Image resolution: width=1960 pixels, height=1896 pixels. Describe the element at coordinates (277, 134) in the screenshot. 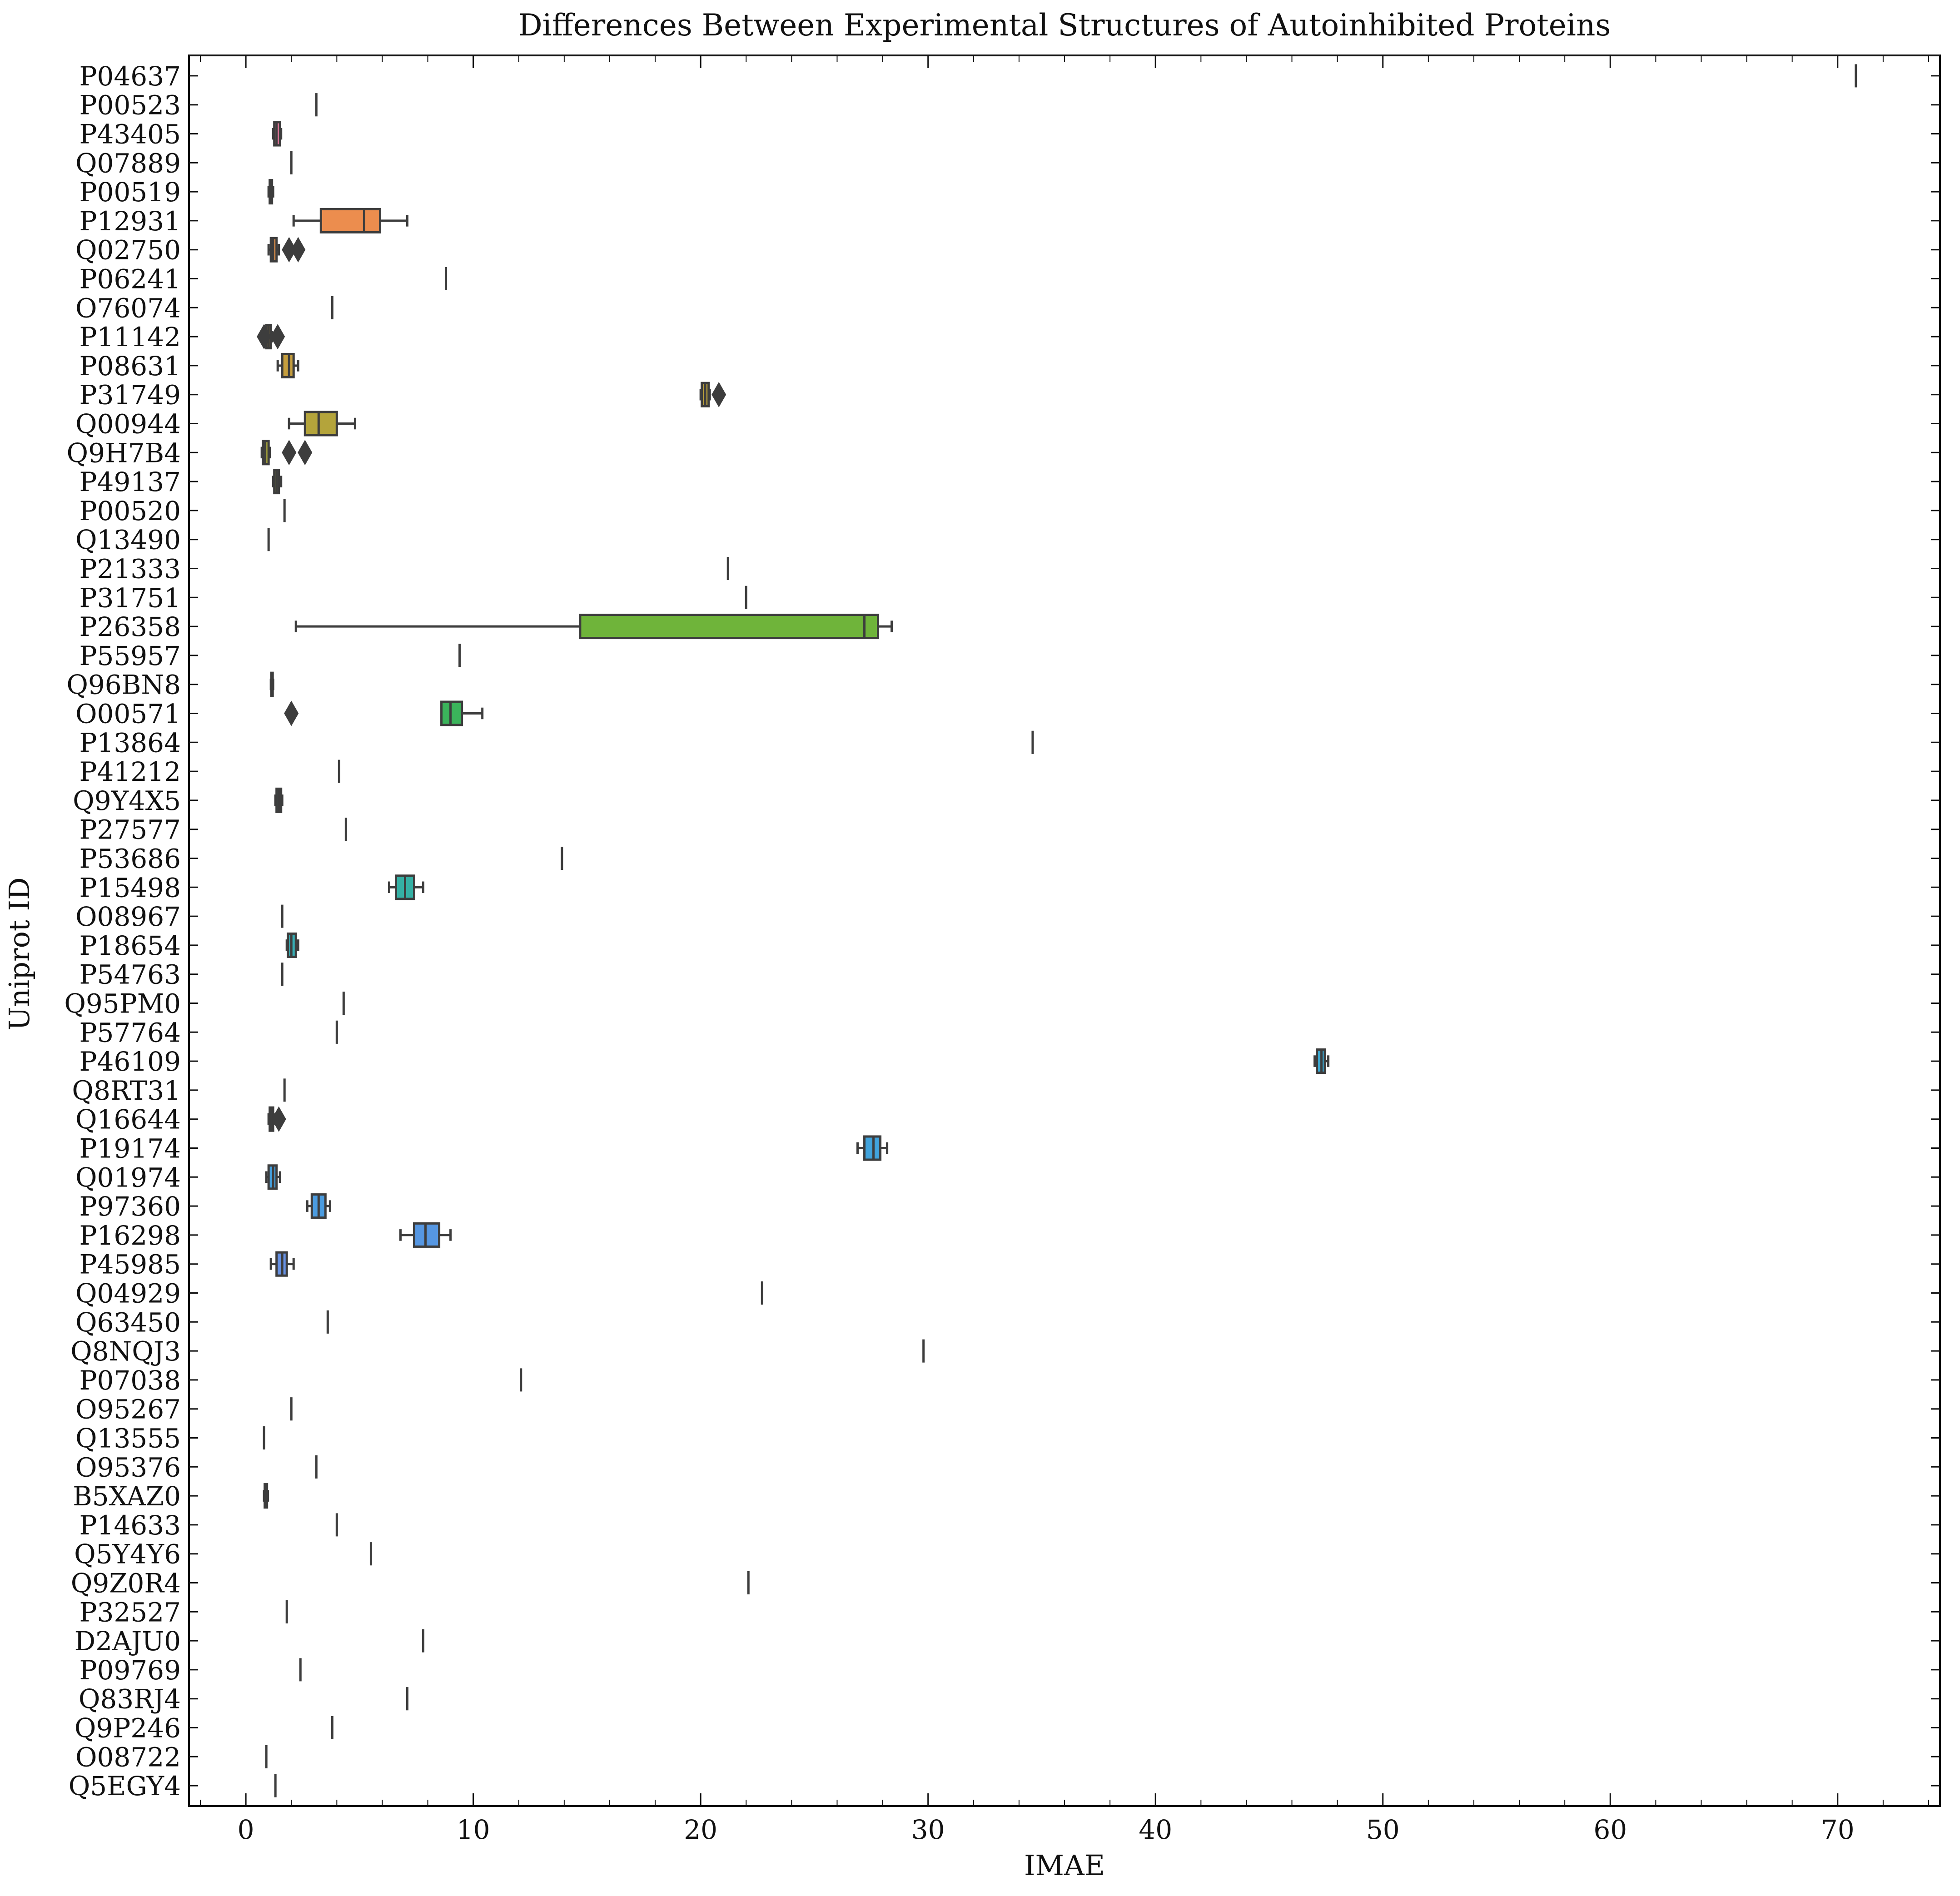

I see `box-p43405` at that location.